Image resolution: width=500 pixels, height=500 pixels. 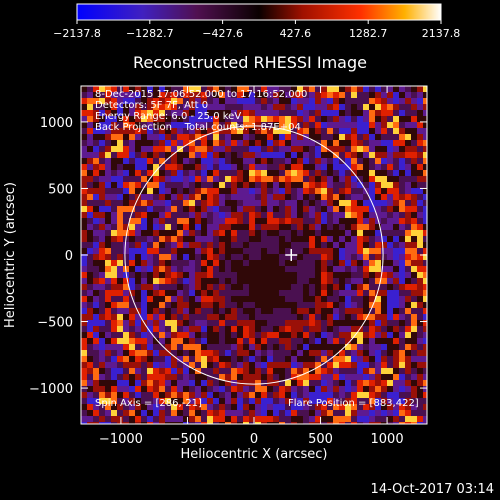 I want to click on info-line-detectors: Detectors: 5F 7F, Att 0, so click(x=151, y=105).